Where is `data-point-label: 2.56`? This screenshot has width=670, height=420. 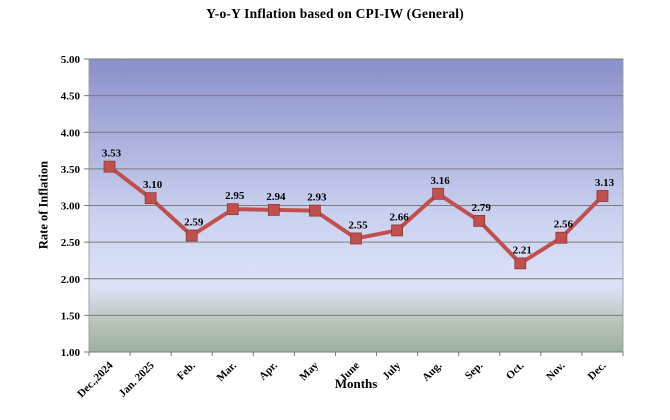
data-point-label: 2.56 is located at coordinates (564, 225).